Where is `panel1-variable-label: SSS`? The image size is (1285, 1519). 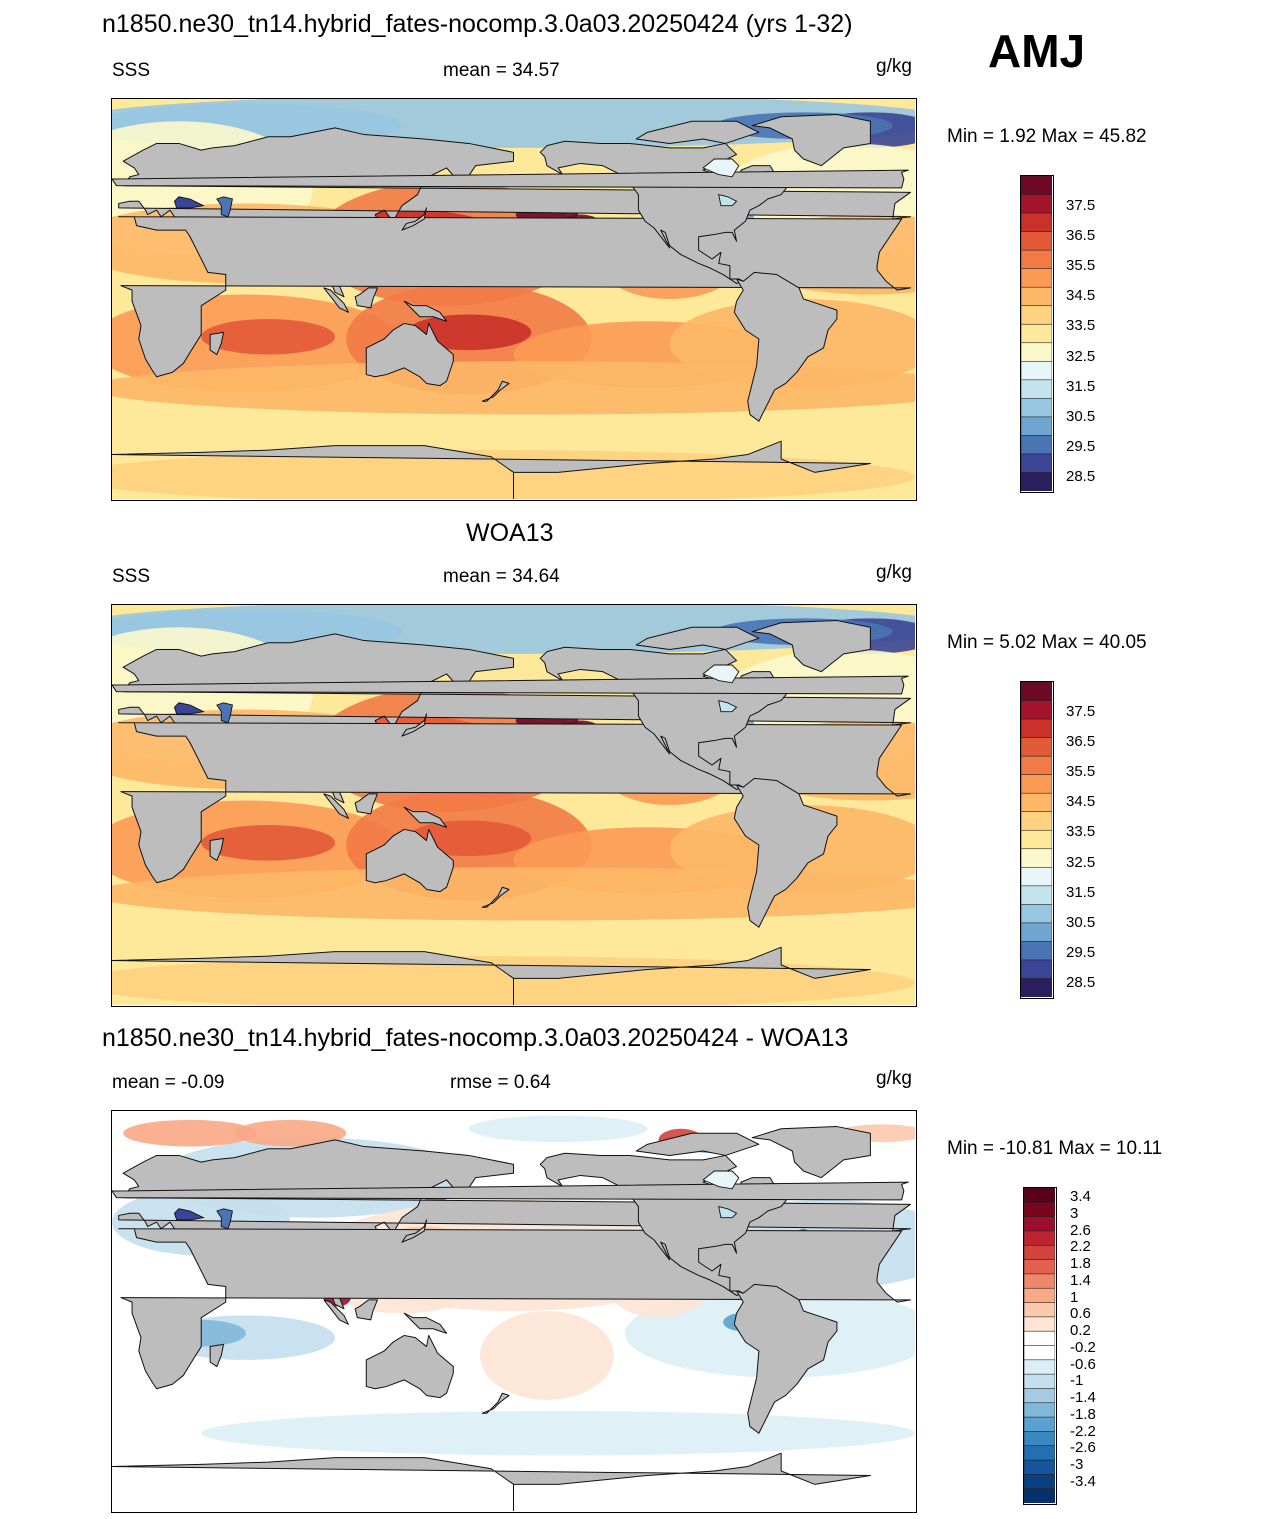 panel1-variable-label: SSS is located at coordinates (131, 70).